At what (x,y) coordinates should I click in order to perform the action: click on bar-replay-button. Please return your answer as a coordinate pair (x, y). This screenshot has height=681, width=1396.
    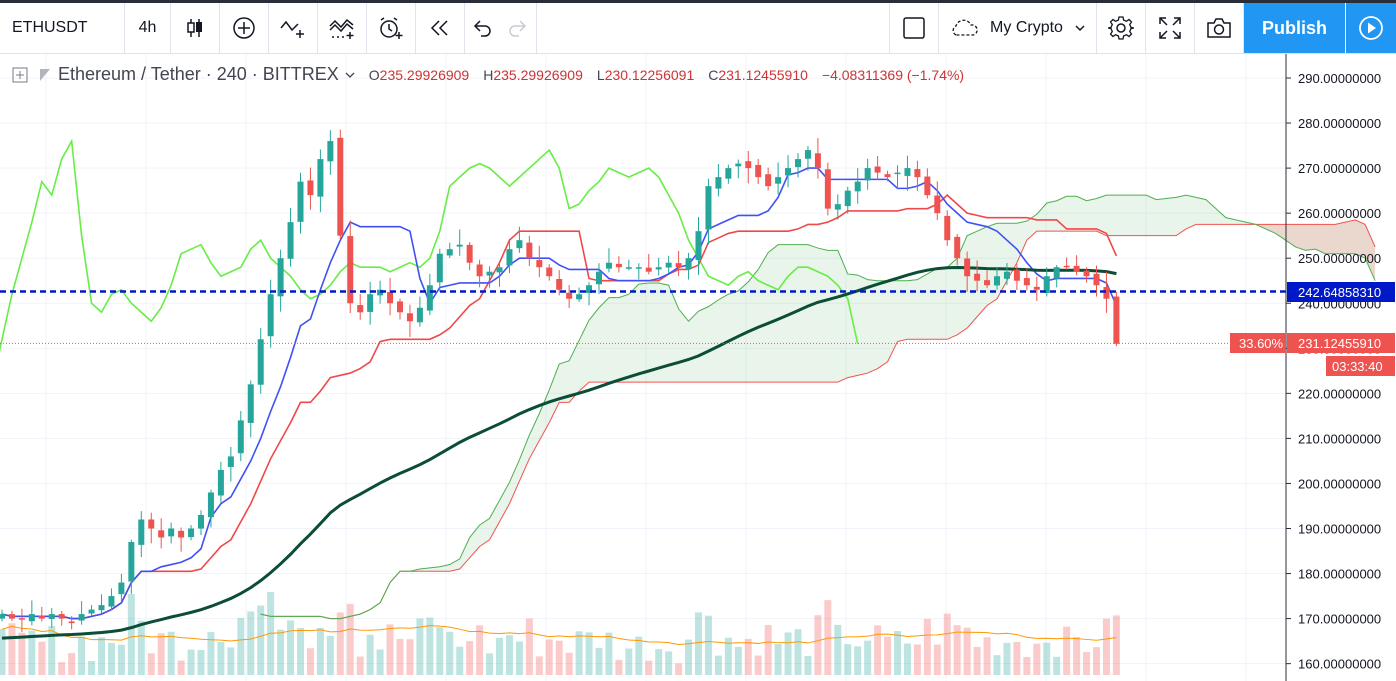
    Looking at the image, I should click on (440, 28).